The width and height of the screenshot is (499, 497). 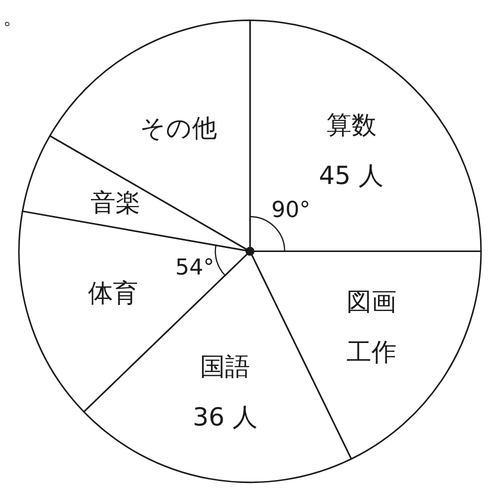 What do you see at coordinates (225, 366) in the screenshot?
I see `slice-label: 国語` at bounding box center [225, 366].